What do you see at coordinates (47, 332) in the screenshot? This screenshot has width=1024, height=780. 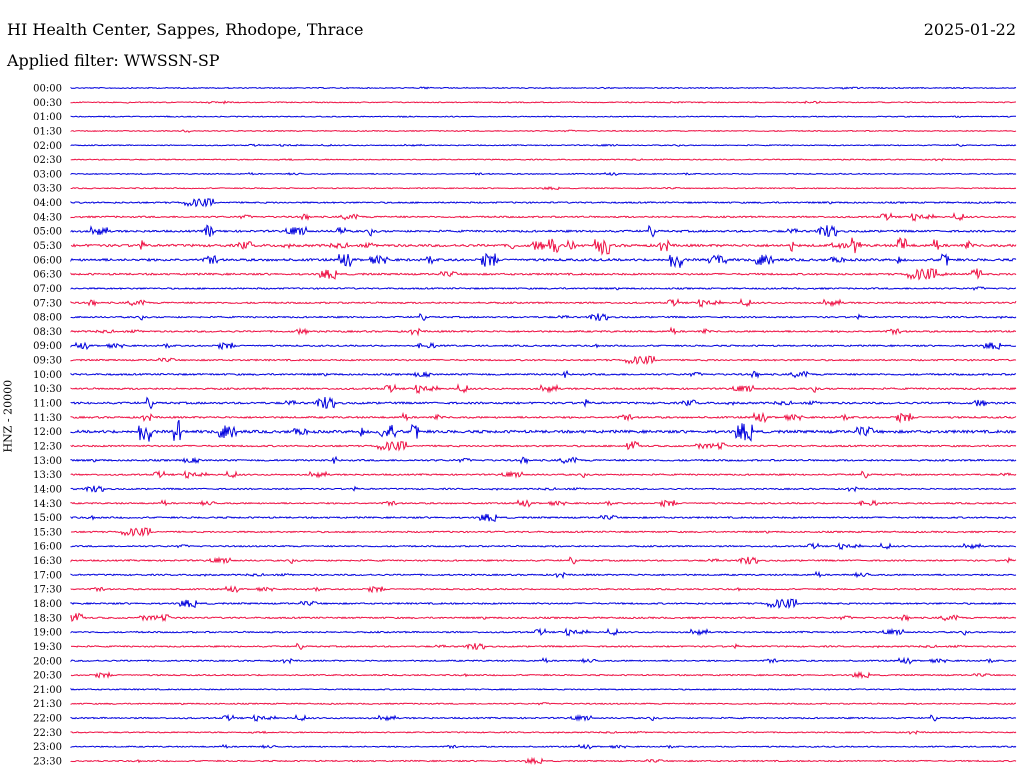 I see `time-tick-label: 08:30` at bounding box center [47, 332].